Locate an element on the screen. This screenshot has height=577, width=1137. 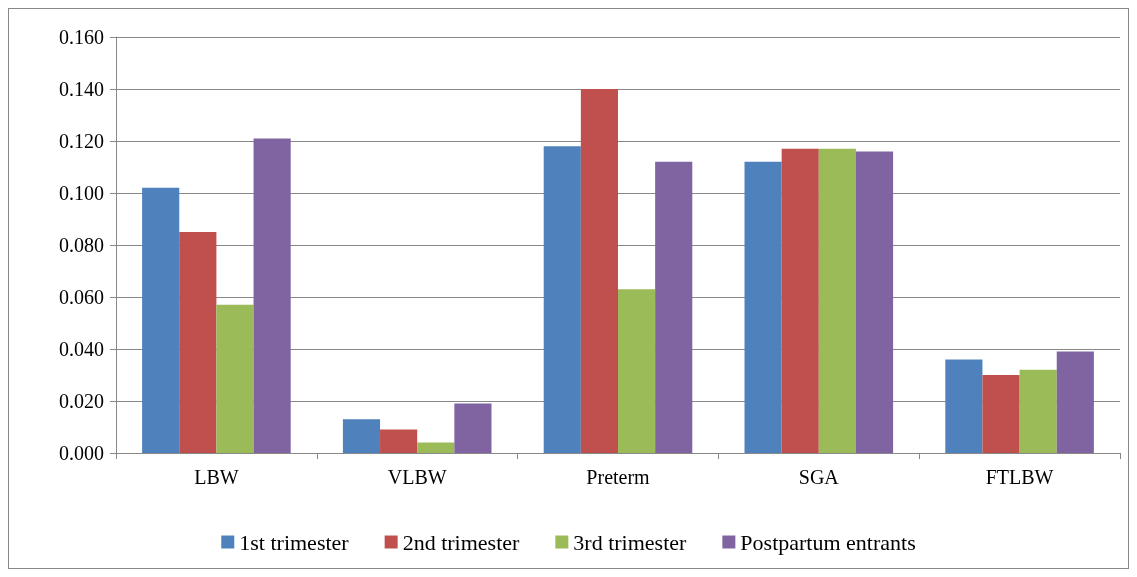
y-tick-label: 0.040 is located at coordinates (81, 349).